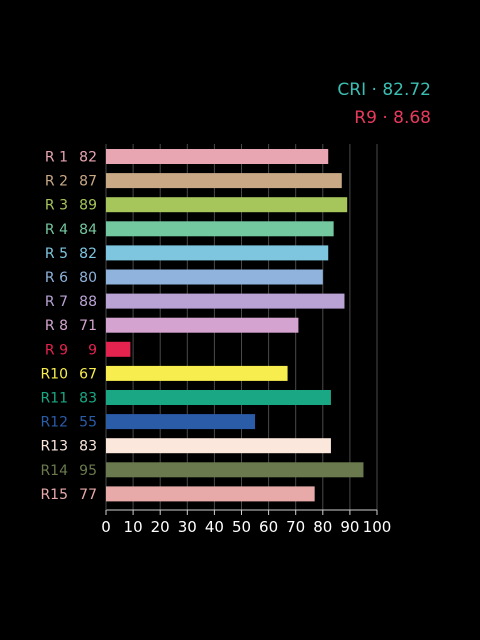 The image size is (480, 640). Describe the element at coordinates (384, 90) in the screenshot. I see `cri-summary: CRI · 82.72` at that location.